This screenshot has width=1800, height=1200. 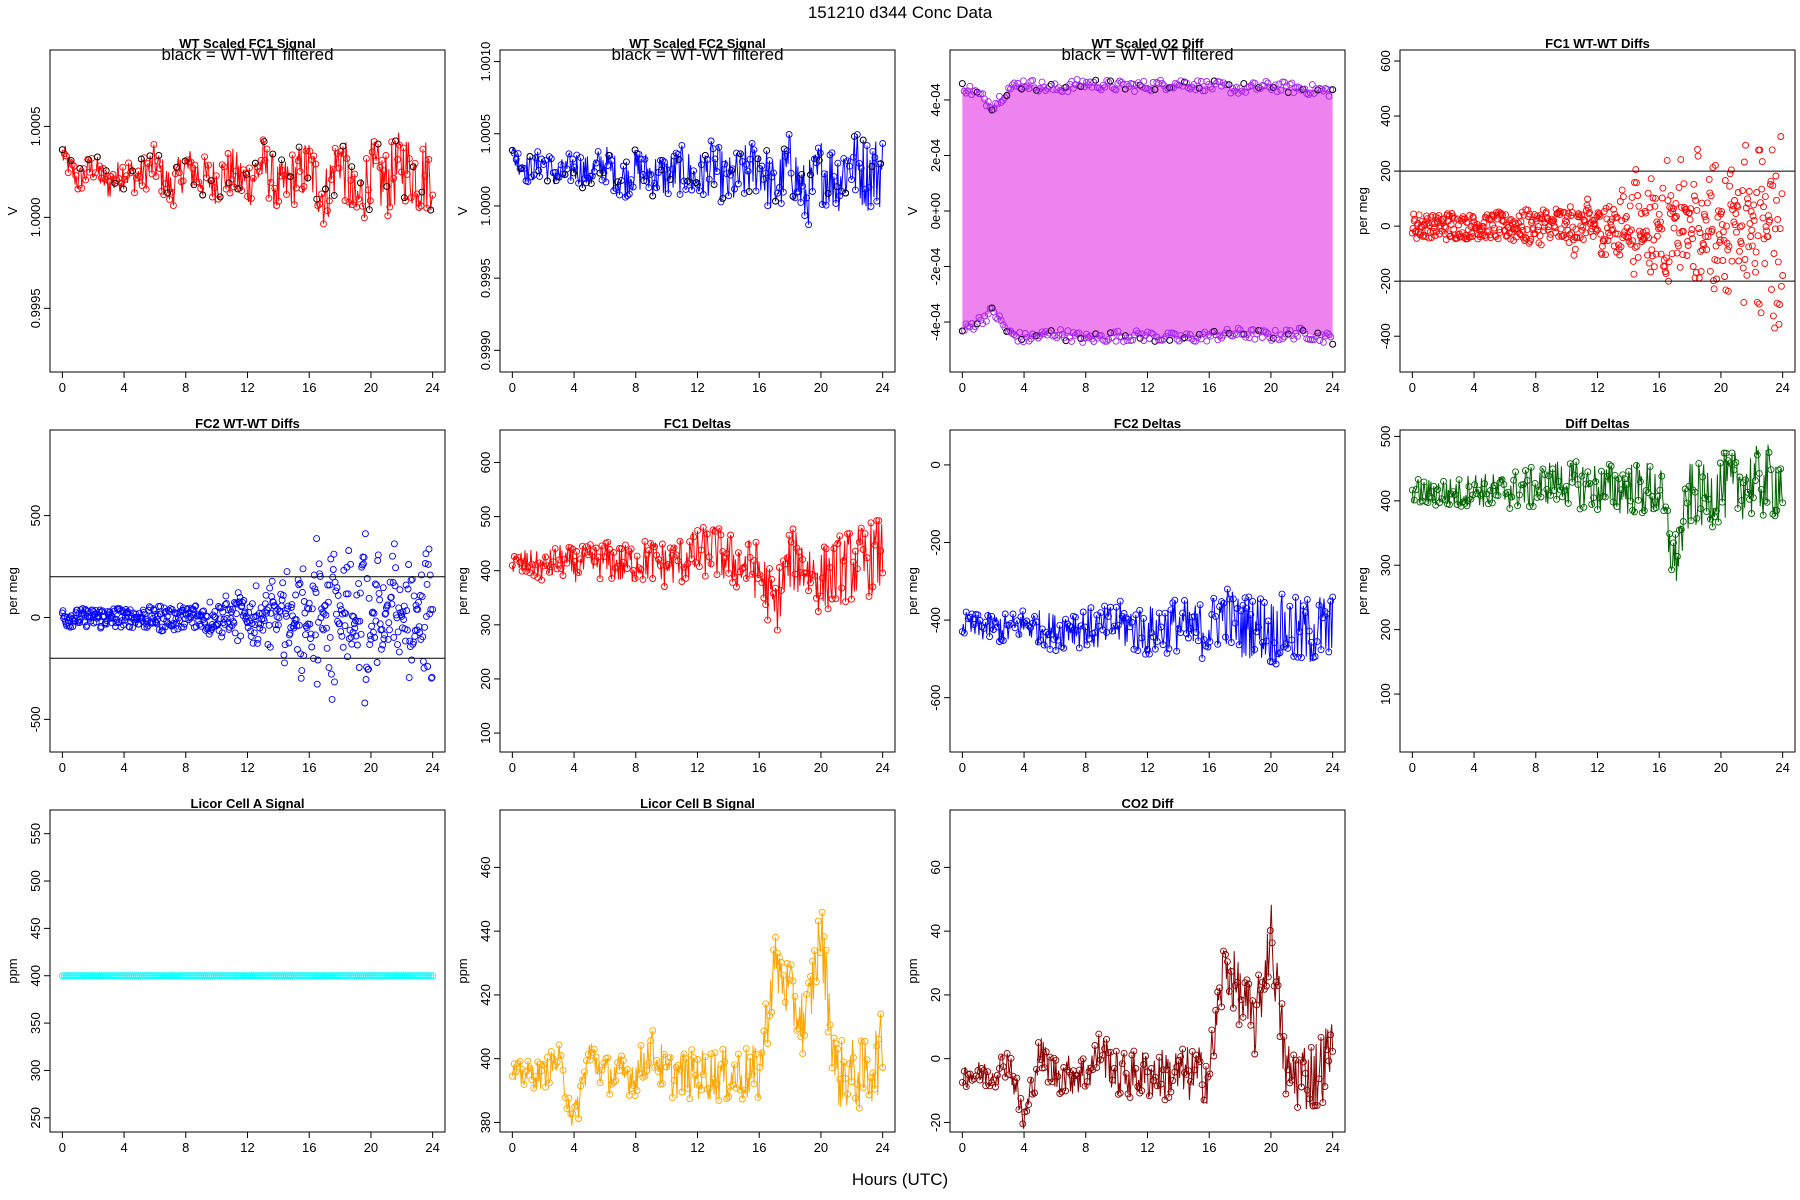 What do you see at coordinates (935, 867) in the screenshot?
I see `y-tick-label: 60` at bounding box center [935, 867].